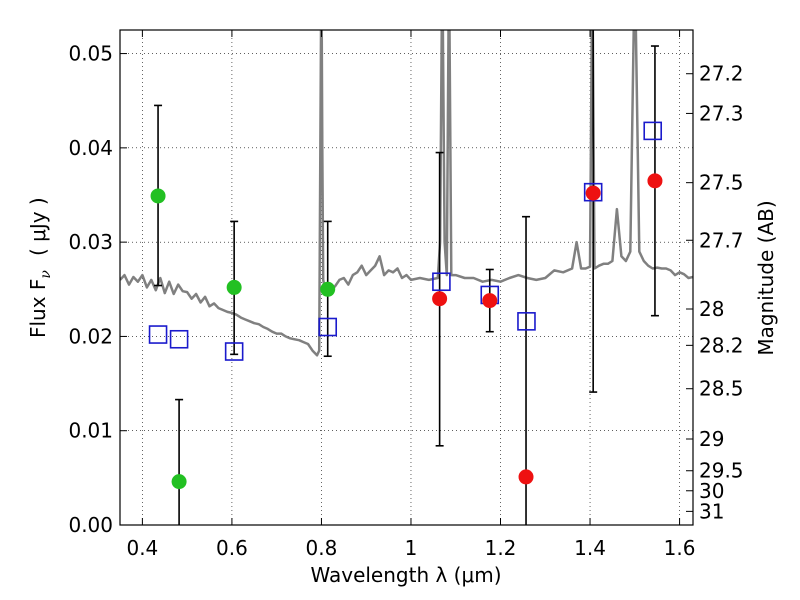  Describe the element at coordinates (721, 240) in the screenshot. I see `right-tick-label: 27.7` at that location.